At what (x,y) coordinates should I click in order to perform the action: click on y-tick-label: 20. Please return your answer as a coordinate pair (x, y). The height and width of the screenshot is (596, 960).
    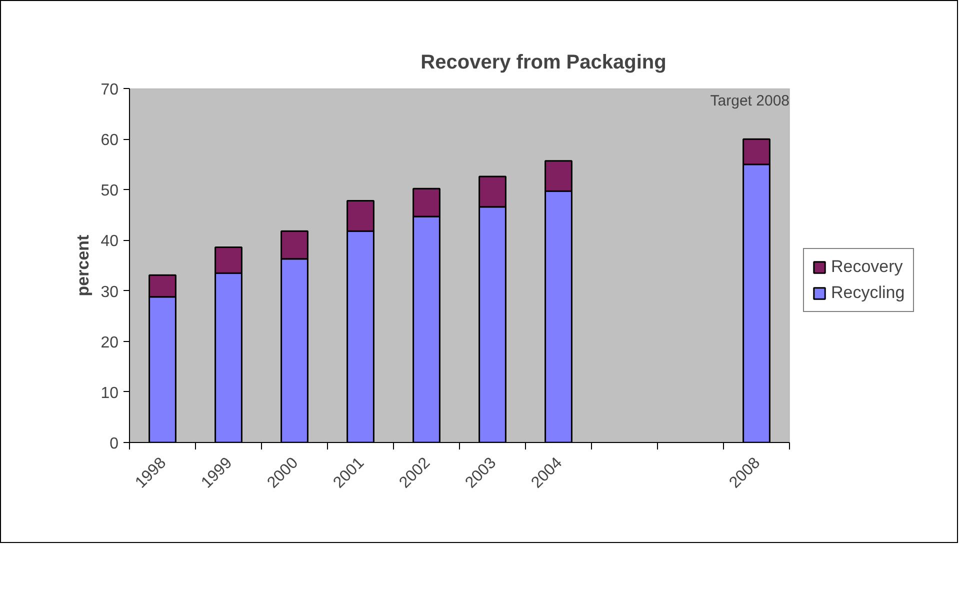
    Looking at the image, I should click on (109, 343).